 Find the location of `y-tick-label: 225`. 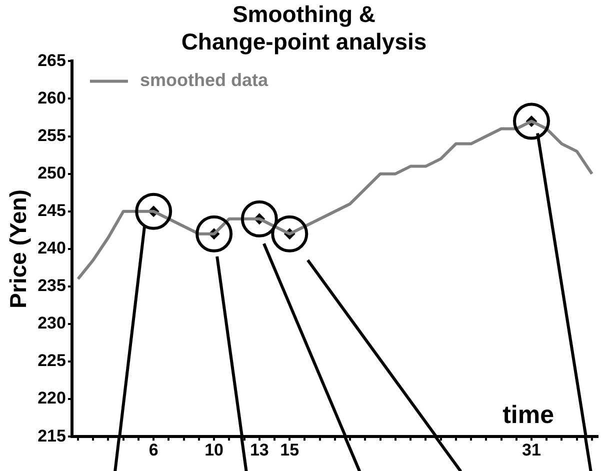

y-tick-label: 225 is located at coordinates (52, 360).